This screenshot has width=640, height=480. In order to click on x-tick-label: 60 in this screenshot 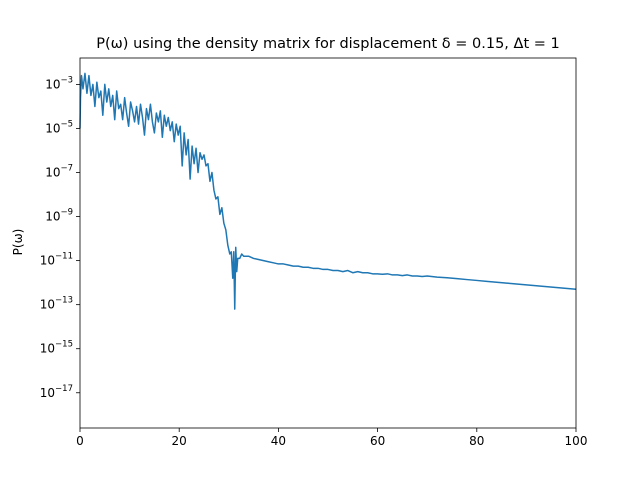, I will do `click(377, 441)`.